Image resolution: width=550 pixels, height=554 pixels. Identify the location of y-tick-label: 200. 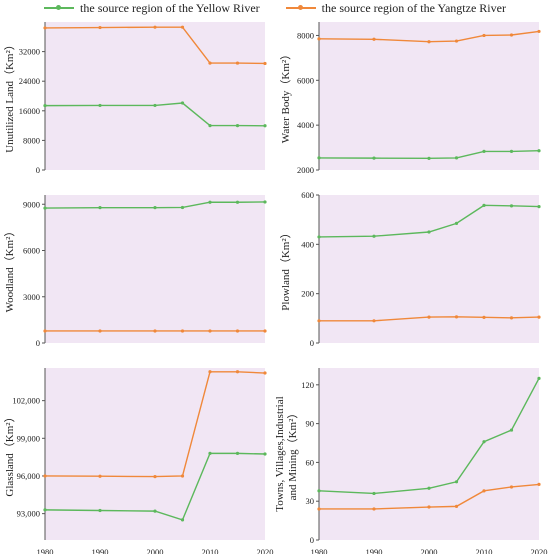
(307, 294).